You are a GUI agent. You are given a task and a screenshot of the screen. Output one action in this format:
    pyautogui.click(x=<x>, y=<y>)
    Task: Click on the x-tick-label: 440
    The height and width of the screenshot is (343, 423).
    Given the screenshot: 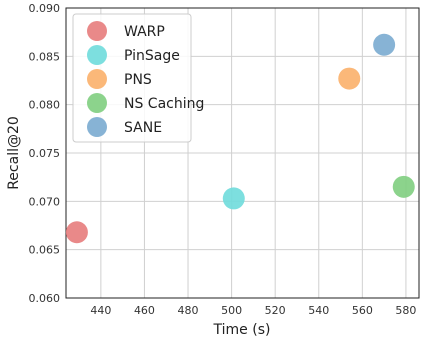 What is the action you would take?
    pyautogui.click(x=100, y=310)
    